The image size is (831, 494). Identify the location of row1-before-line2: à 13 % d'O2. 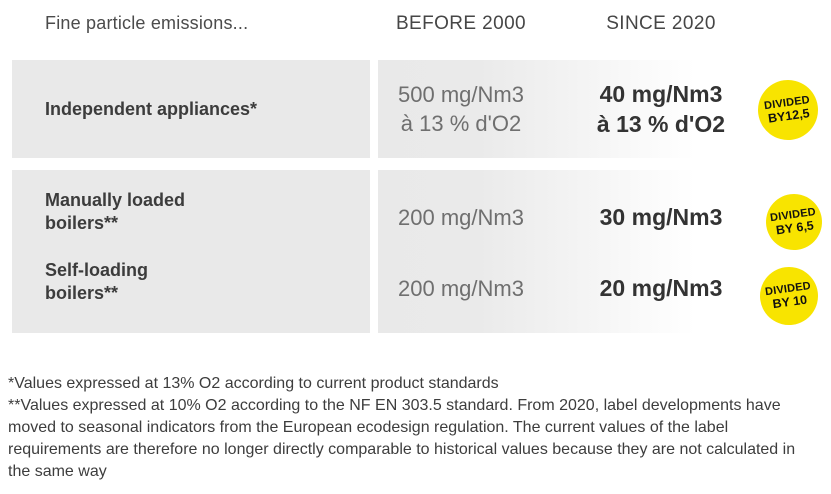
(461, 123).